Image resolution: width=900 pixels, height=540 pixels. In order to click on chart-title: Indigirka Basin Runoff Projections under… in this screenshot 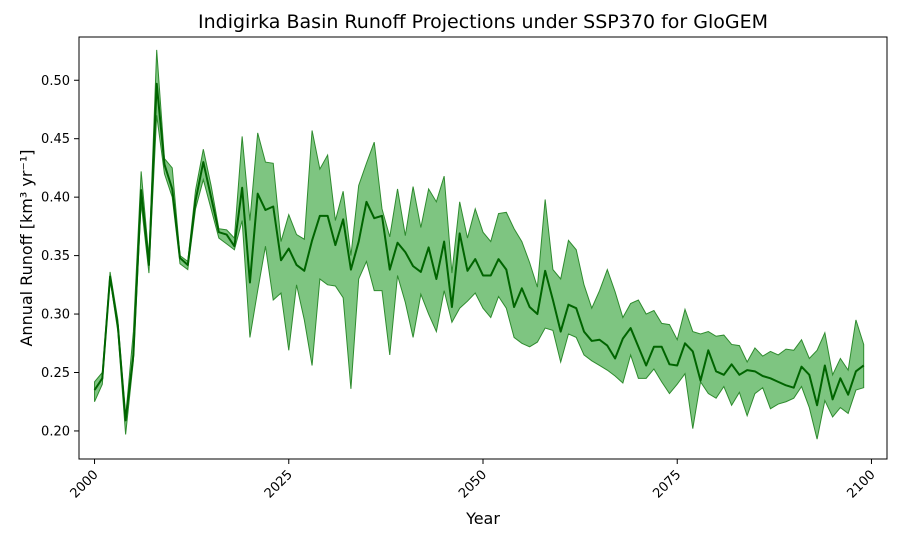, I will do `click(483, 22)`.